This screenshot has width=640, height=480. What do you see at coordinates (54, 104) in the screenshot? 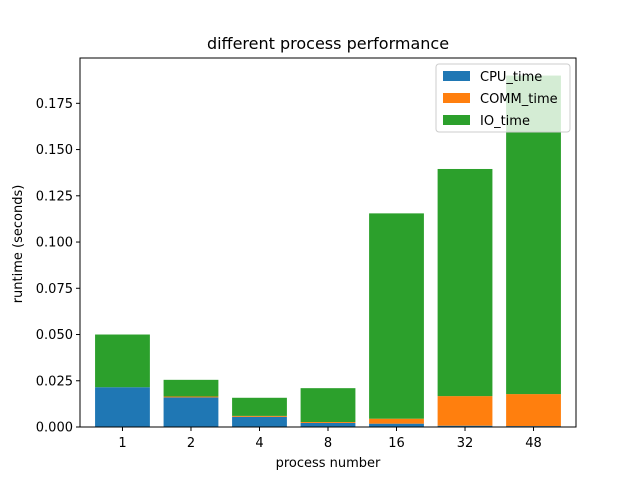
I see `y-tick-label: 0.175` at bounding box center [54, 104].